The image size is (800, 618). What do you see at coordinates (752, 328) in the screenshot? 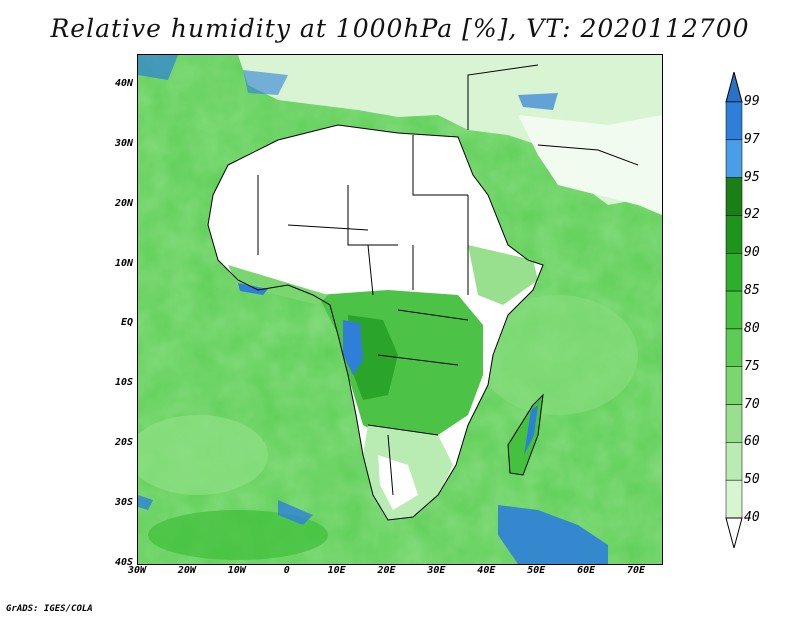
I see `colorbar-level-label: 80` at bounding box center [752, 328].